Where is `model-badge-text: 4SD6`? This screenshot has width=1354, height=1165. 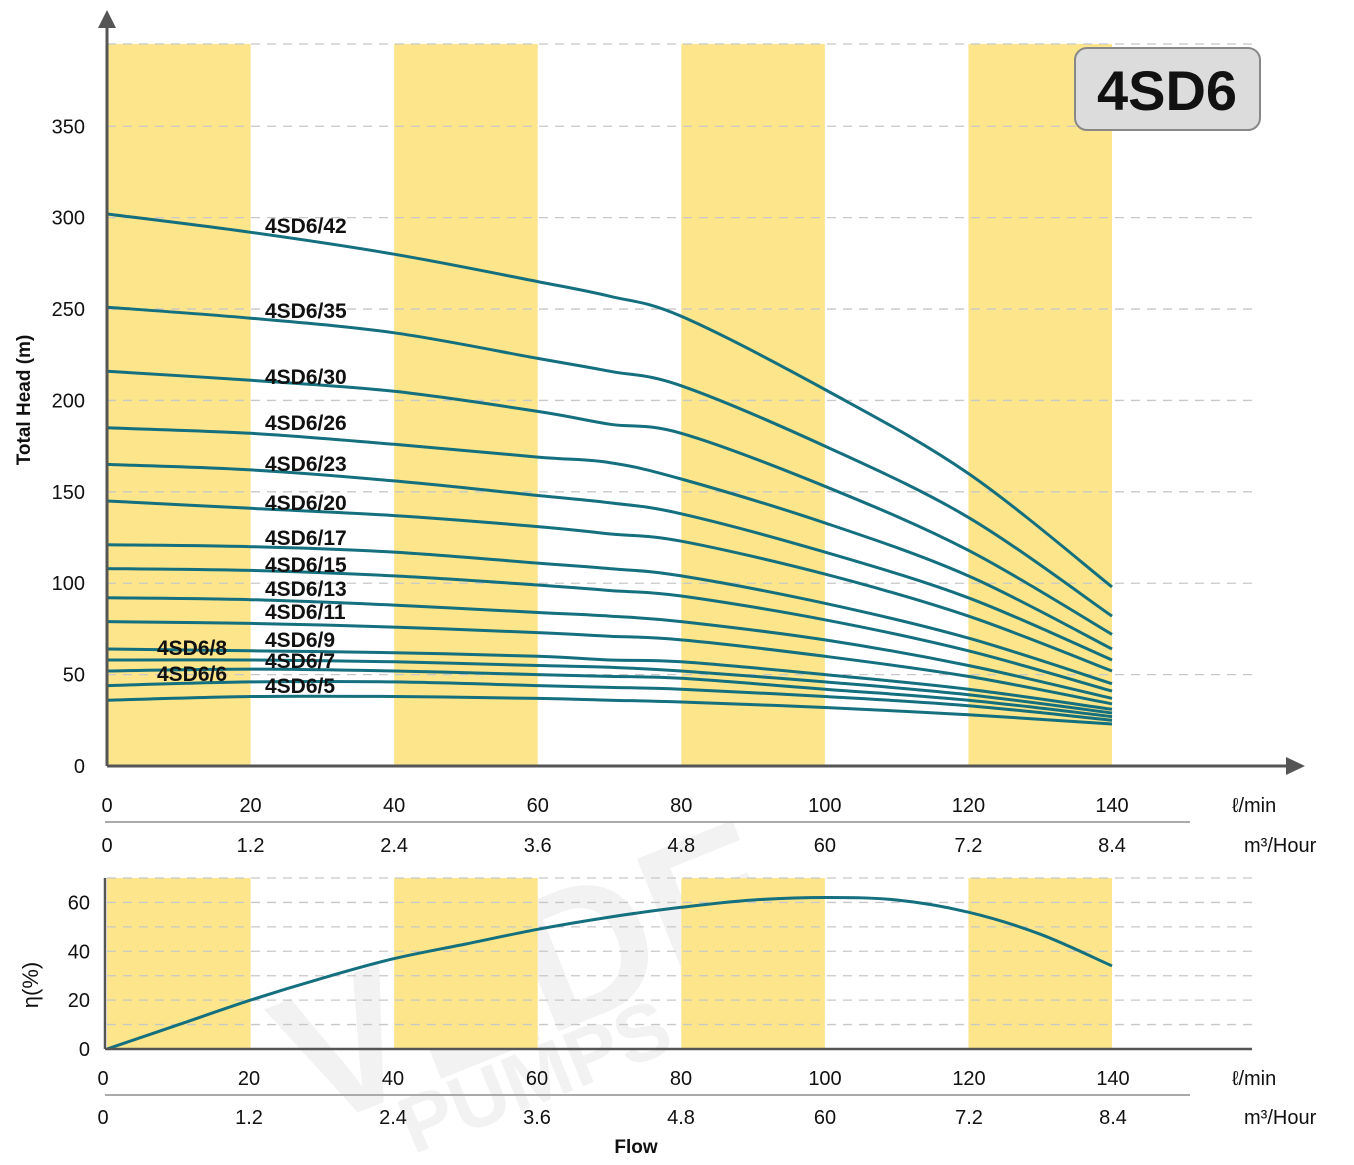
model-badge-text: 4SD6 is located at coordinates (1167, 90).